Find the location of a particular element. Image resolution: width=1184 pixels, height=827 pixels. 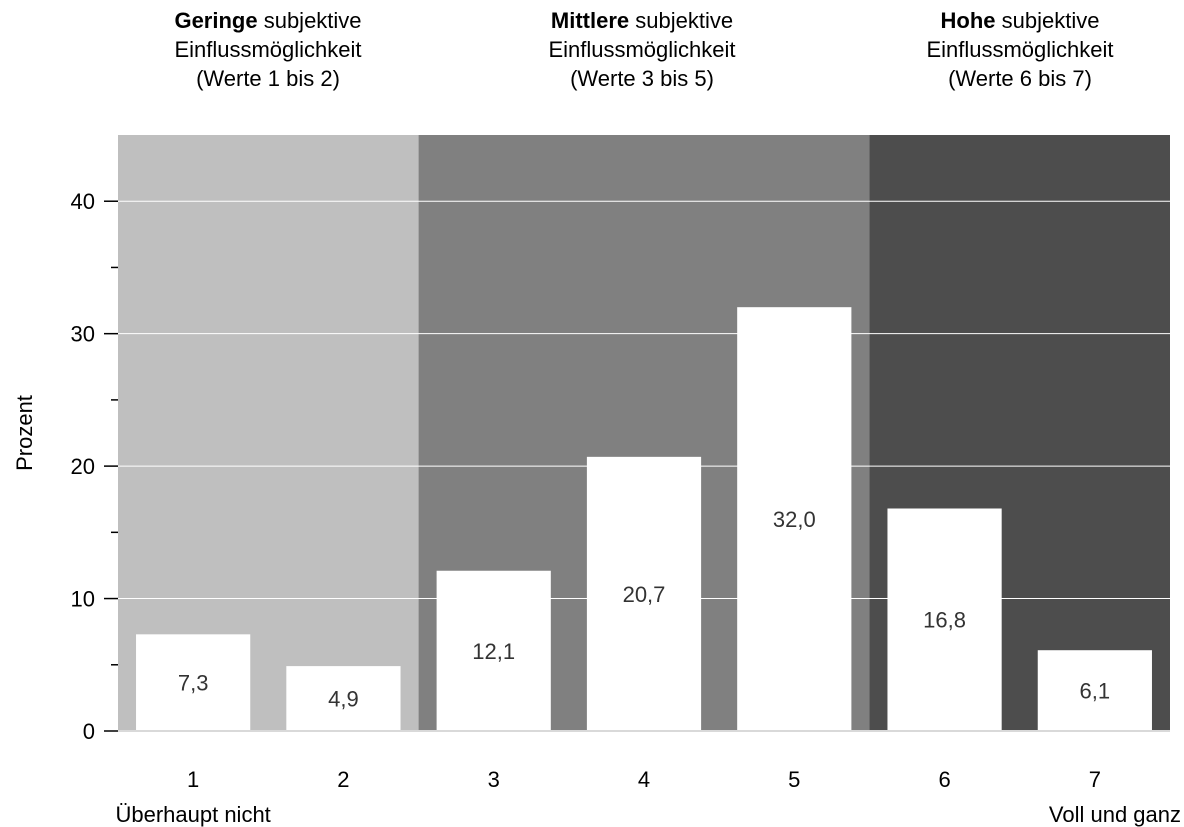

y-tick-label-20: 20 is located at coordinates (83, 466).